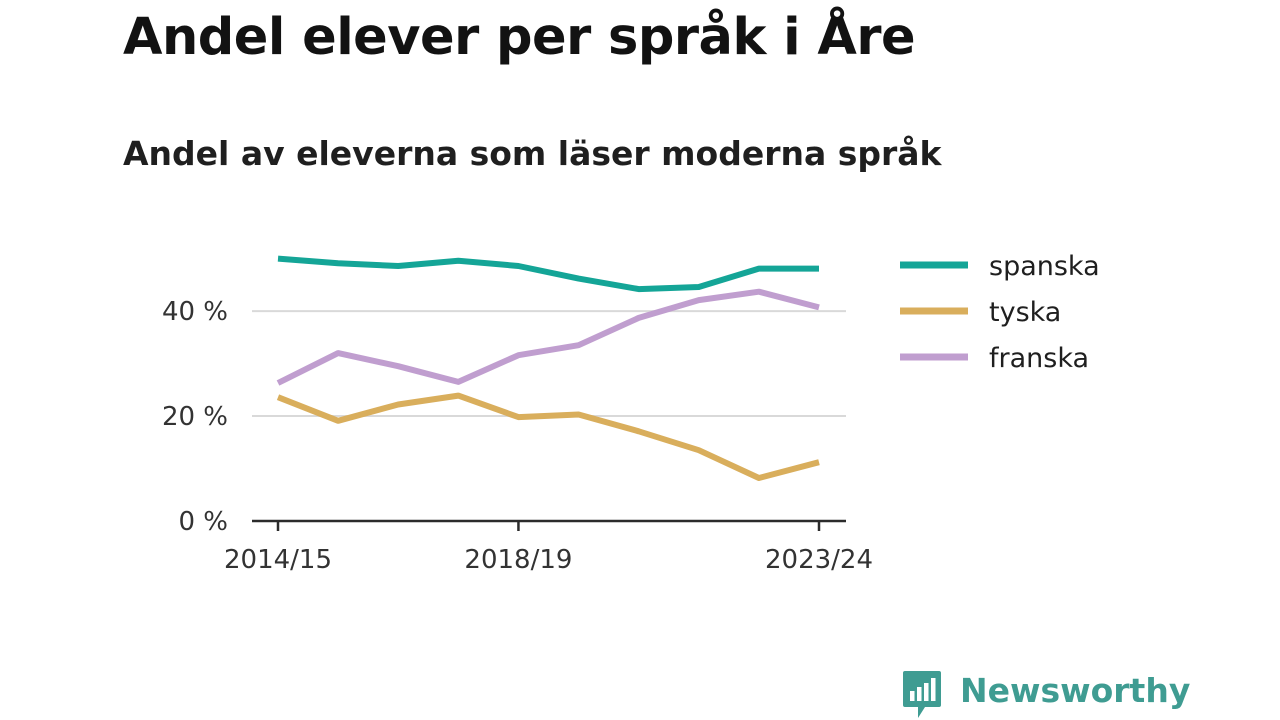 The height and width of the screenshot is (720, 1280). I want to click on y-tick-label: 0 %, so click(203, 522).